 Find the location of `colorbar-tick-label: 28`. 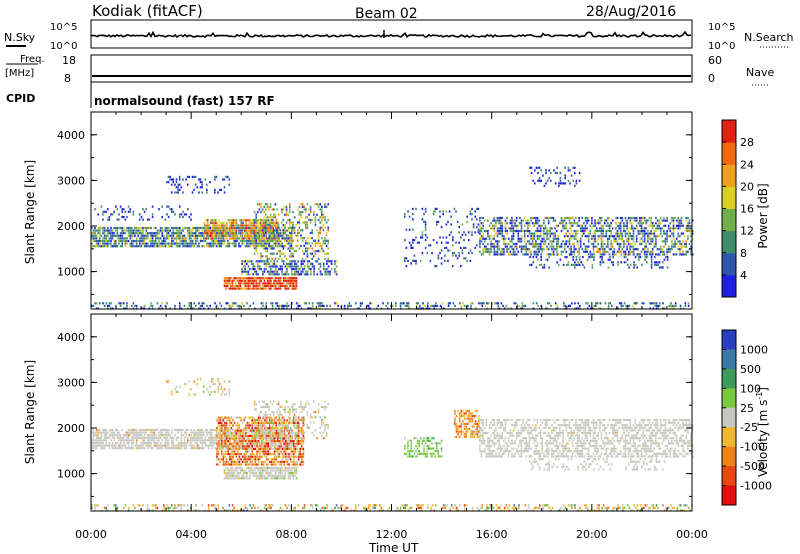

colorbar-tick-label: 28 is located at coordinates (747, 142).